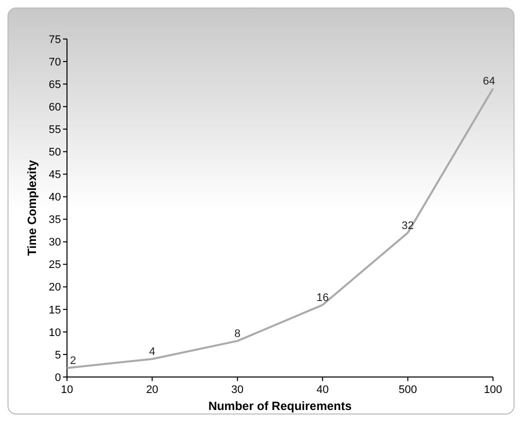  I want to click on x-tick-label: 100, so click(493, 390).